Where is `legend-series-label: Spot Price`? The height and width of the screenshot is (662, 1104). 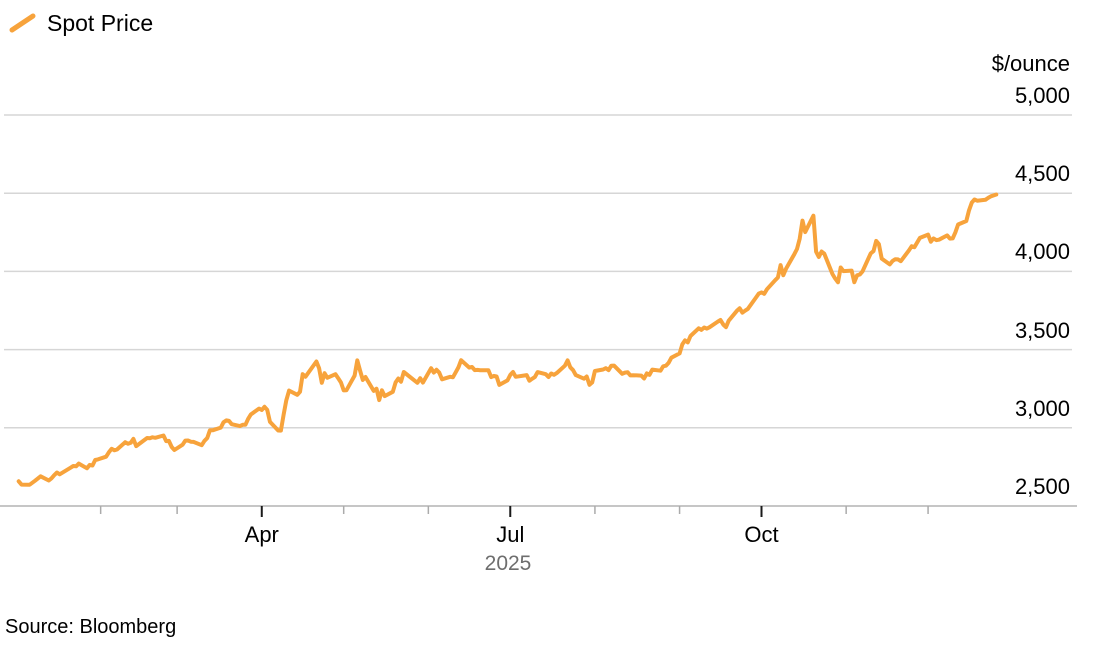 legend-series-label: Spot Price is located at coordinates (100, 22).